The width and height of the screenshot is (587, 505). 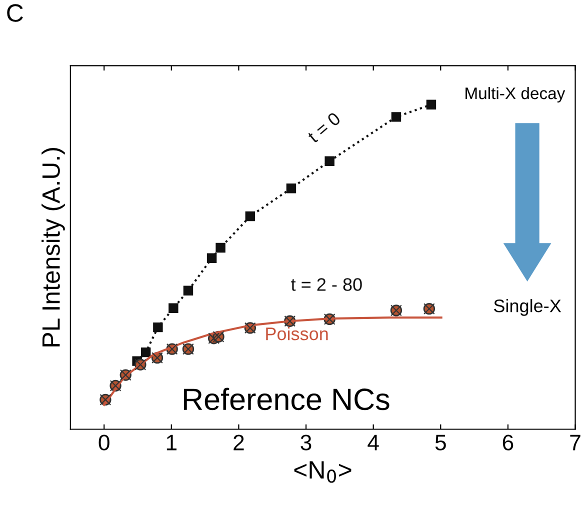 What do you see at coordinates (171, 442) in the screenshot?
I see `x-tick-label: 1` at bounding box center [171, 442].